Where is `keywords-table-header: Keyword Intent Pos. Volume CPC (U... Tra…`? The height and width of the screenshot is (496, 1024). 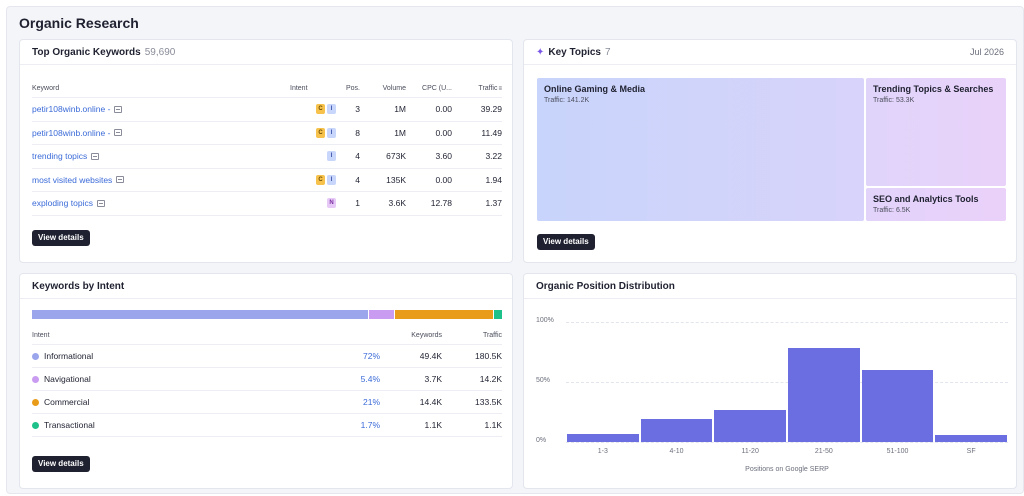 keywords-table-header: Keyword Intent Pos. Volume CPC (U... Tra… is located at coordinates (267, 89).